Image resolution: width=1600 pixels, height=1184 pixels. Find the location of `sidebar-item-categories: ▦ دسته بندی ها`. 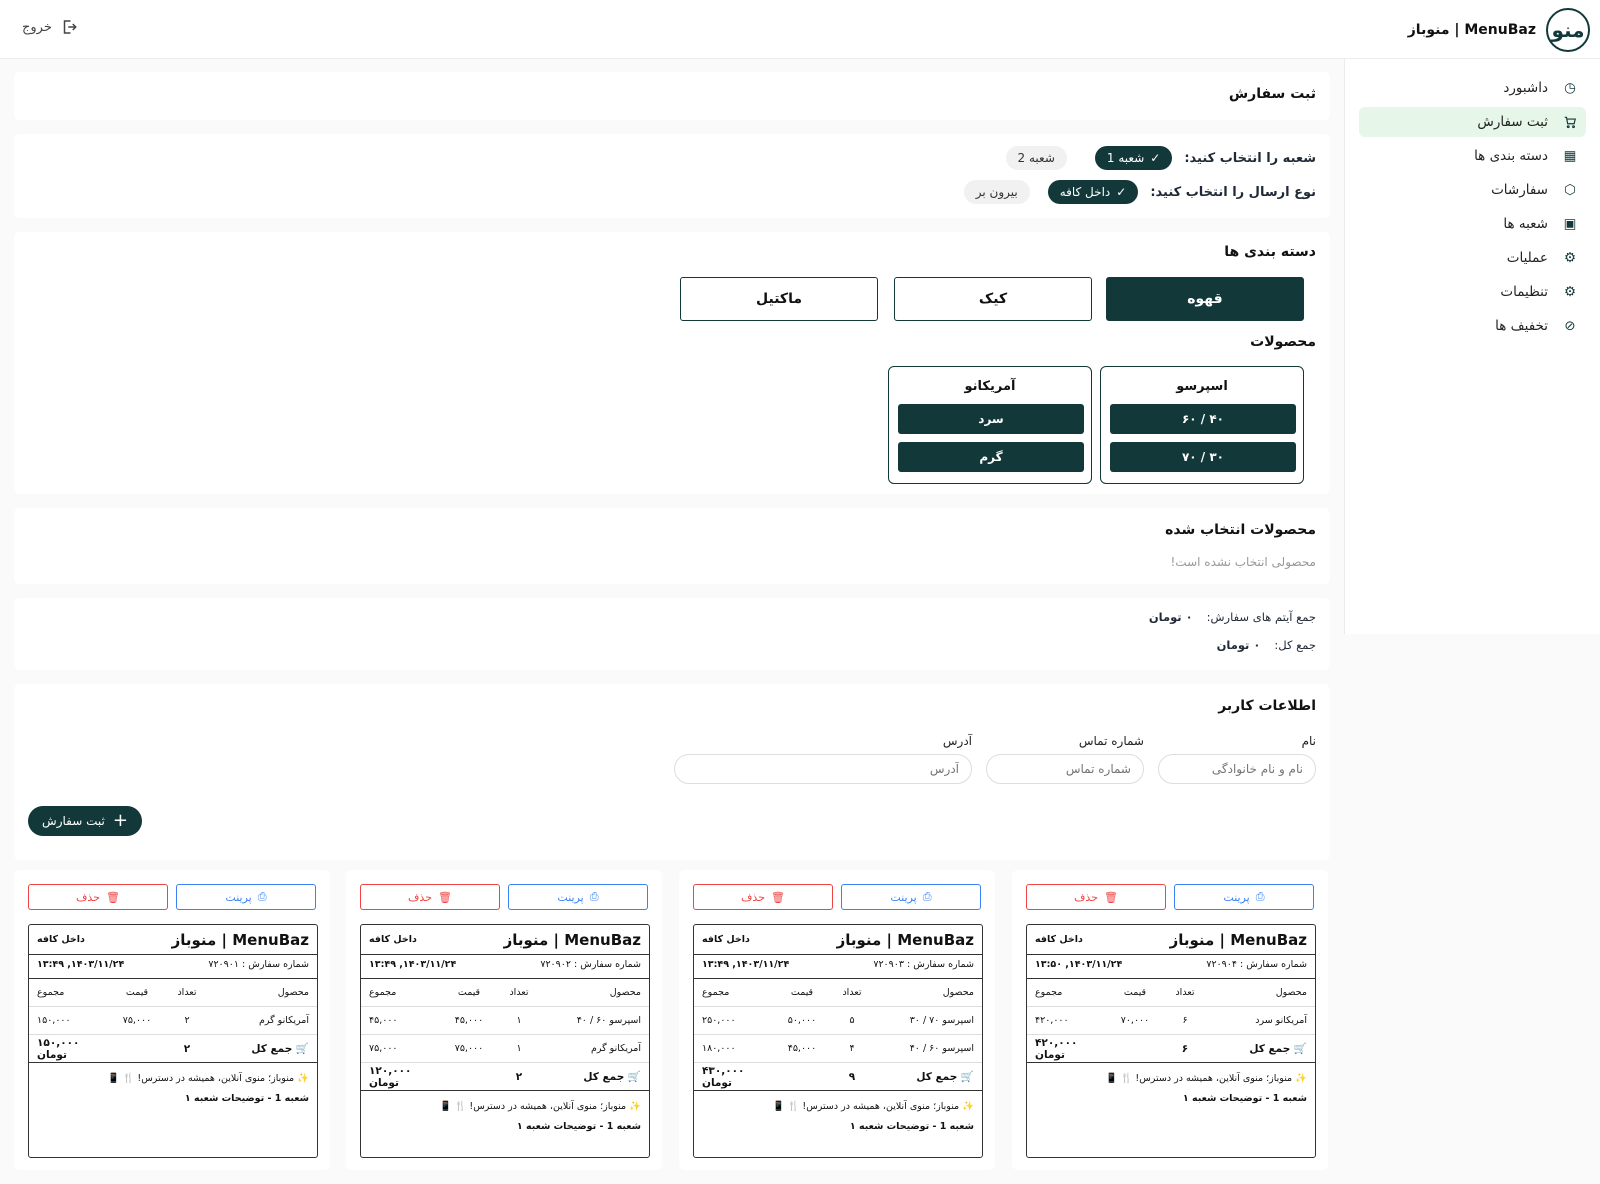

sidebar-item-categories: ▦ دسته بندی ها is located at coordinates (1472, 156).